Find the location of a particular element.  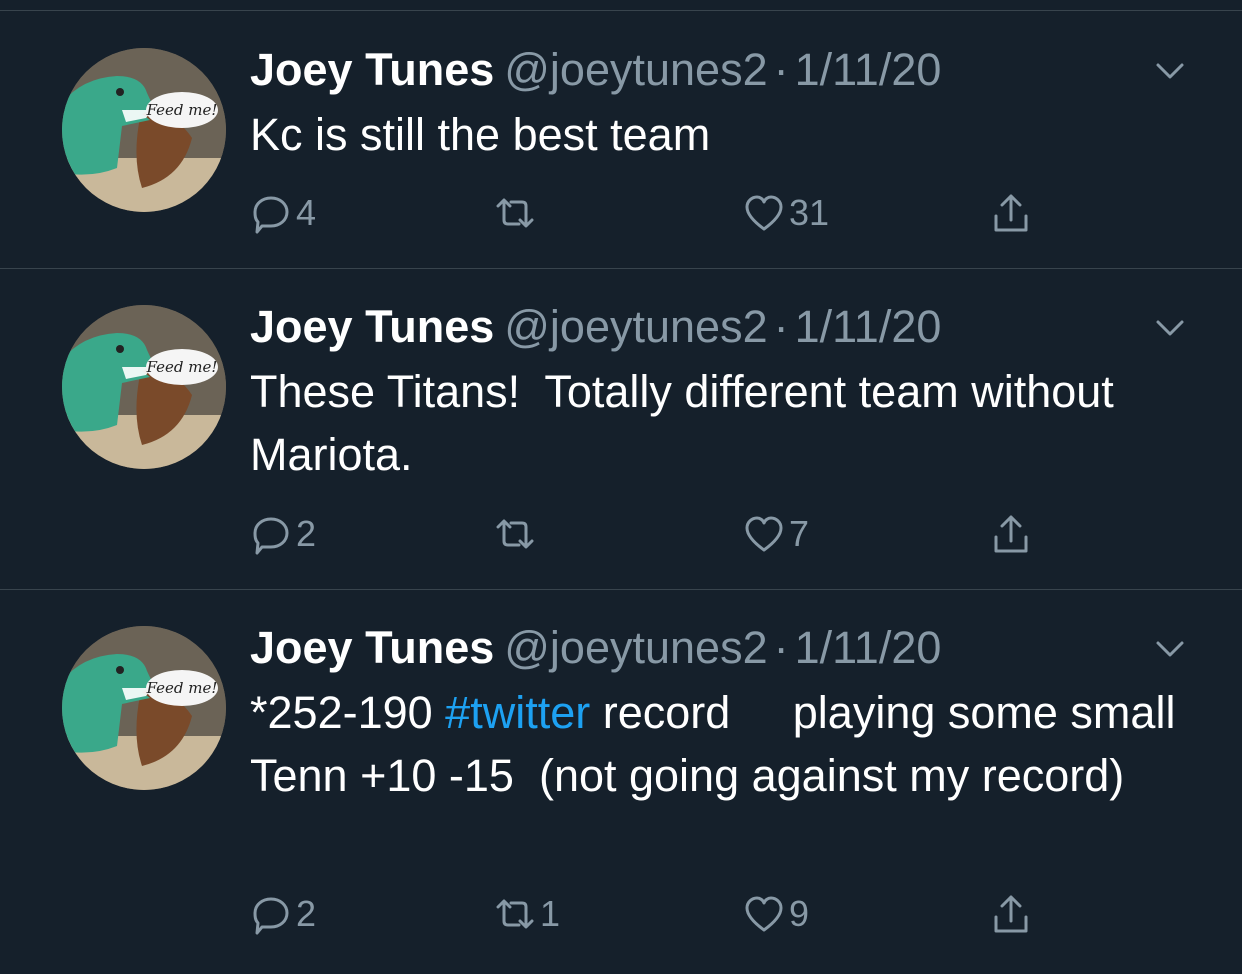

tweet-actions: 2 1 9 is located at coordinates (650, 914).